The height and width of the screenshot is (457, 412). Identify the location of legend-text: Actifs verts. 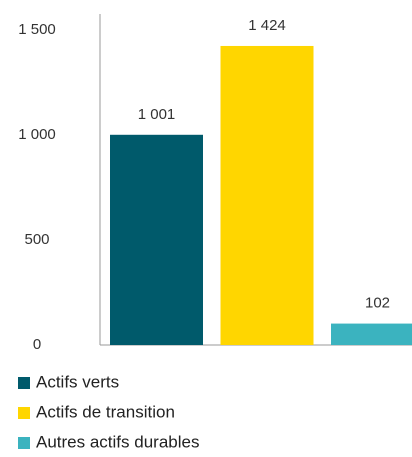
(77, 381).